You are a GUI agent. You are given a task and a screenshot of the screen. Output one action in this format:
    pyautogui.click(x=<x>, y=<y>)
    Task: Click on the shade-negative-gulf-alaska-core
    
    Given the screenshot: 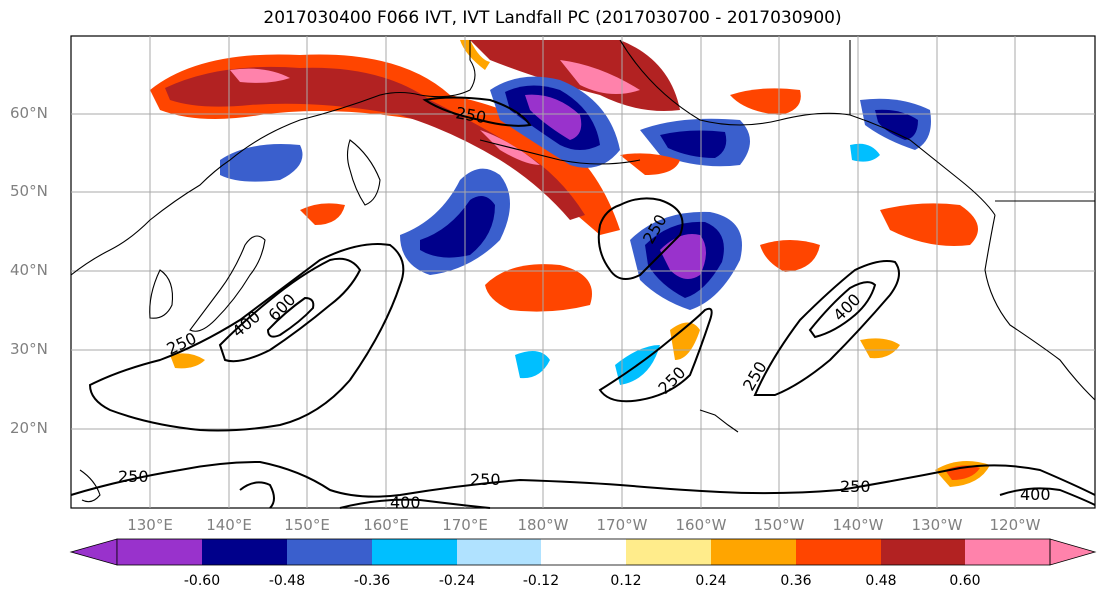 What is the action you would take?
    pyautogui.click(x=693, y=144)
    